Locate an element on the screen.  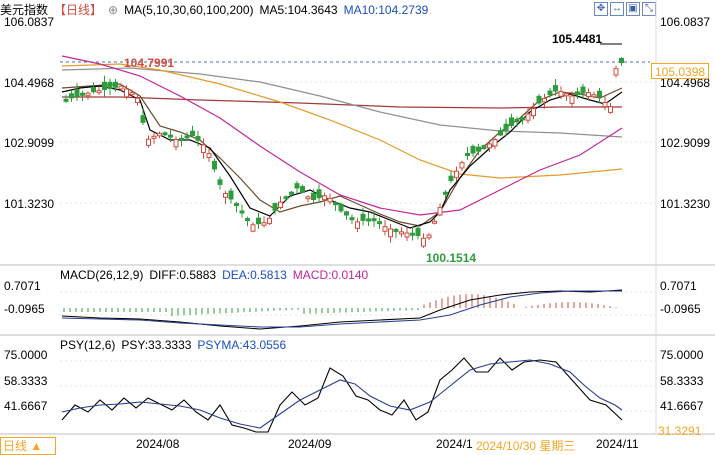
date-label: 2024/08 is located at coordinates (158, 444).